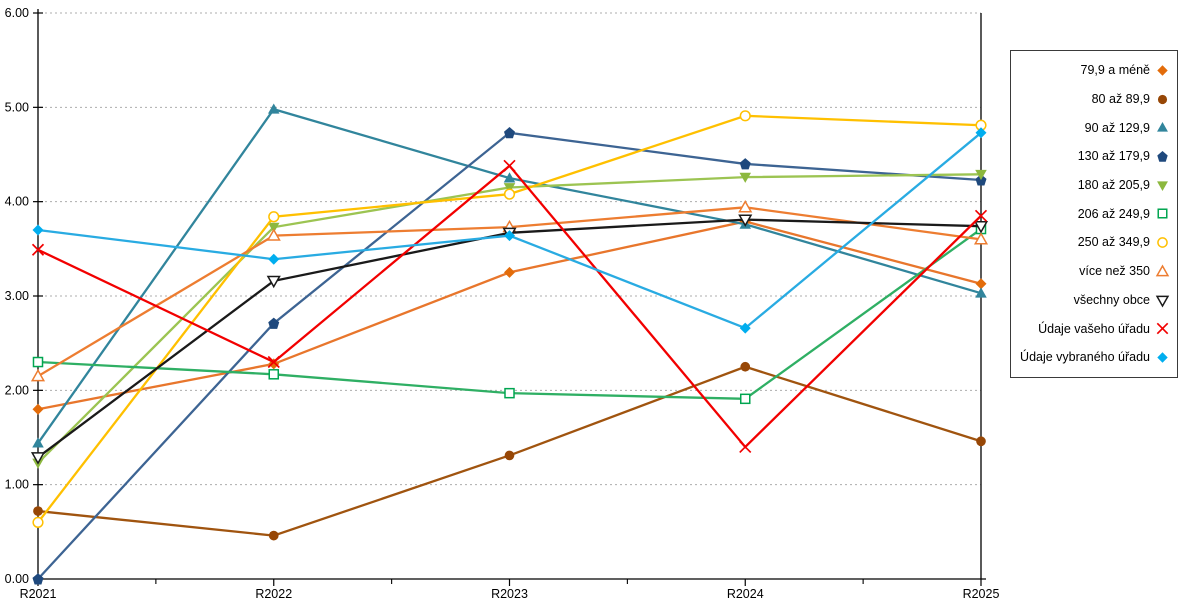 The height and width of the screenshot is (600, 1200). What do you see at coordinates (1113, 242) in the screenshot?
I see `legend-label: 250 až 349,9` at bounding box center [1113, 242].